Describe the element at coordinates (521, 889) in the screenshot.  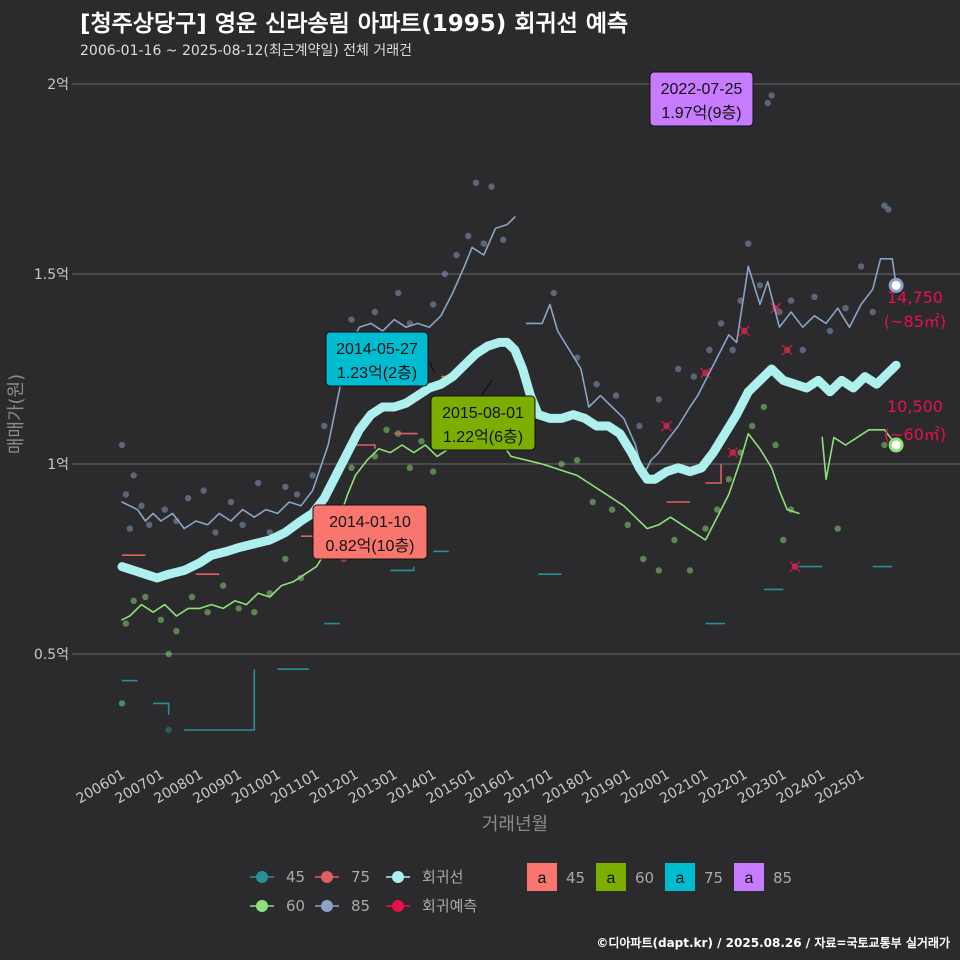
I see `legend: 45 75 회귀선 60 85 회귀예측 a 45 a 60 a 75 a 85` at that location.